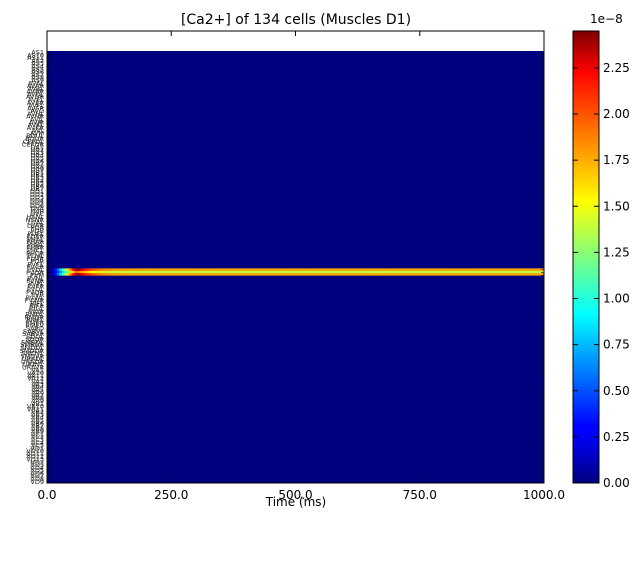 This screenshot has width=644, height=561. I want to click on colorbar-scale-label: 1e−8, so click(606, 19).